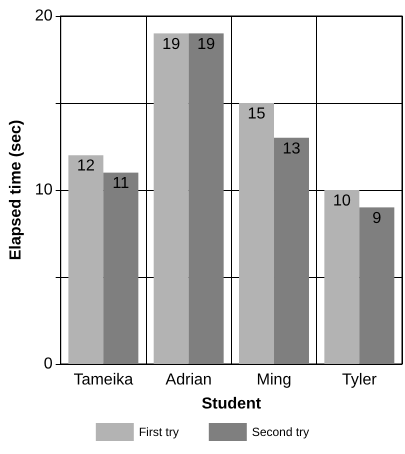 The image size is (405, 454). Describe the element at coordinates (341, 201) in the screenshot. I see `data-label: 10` at that location.